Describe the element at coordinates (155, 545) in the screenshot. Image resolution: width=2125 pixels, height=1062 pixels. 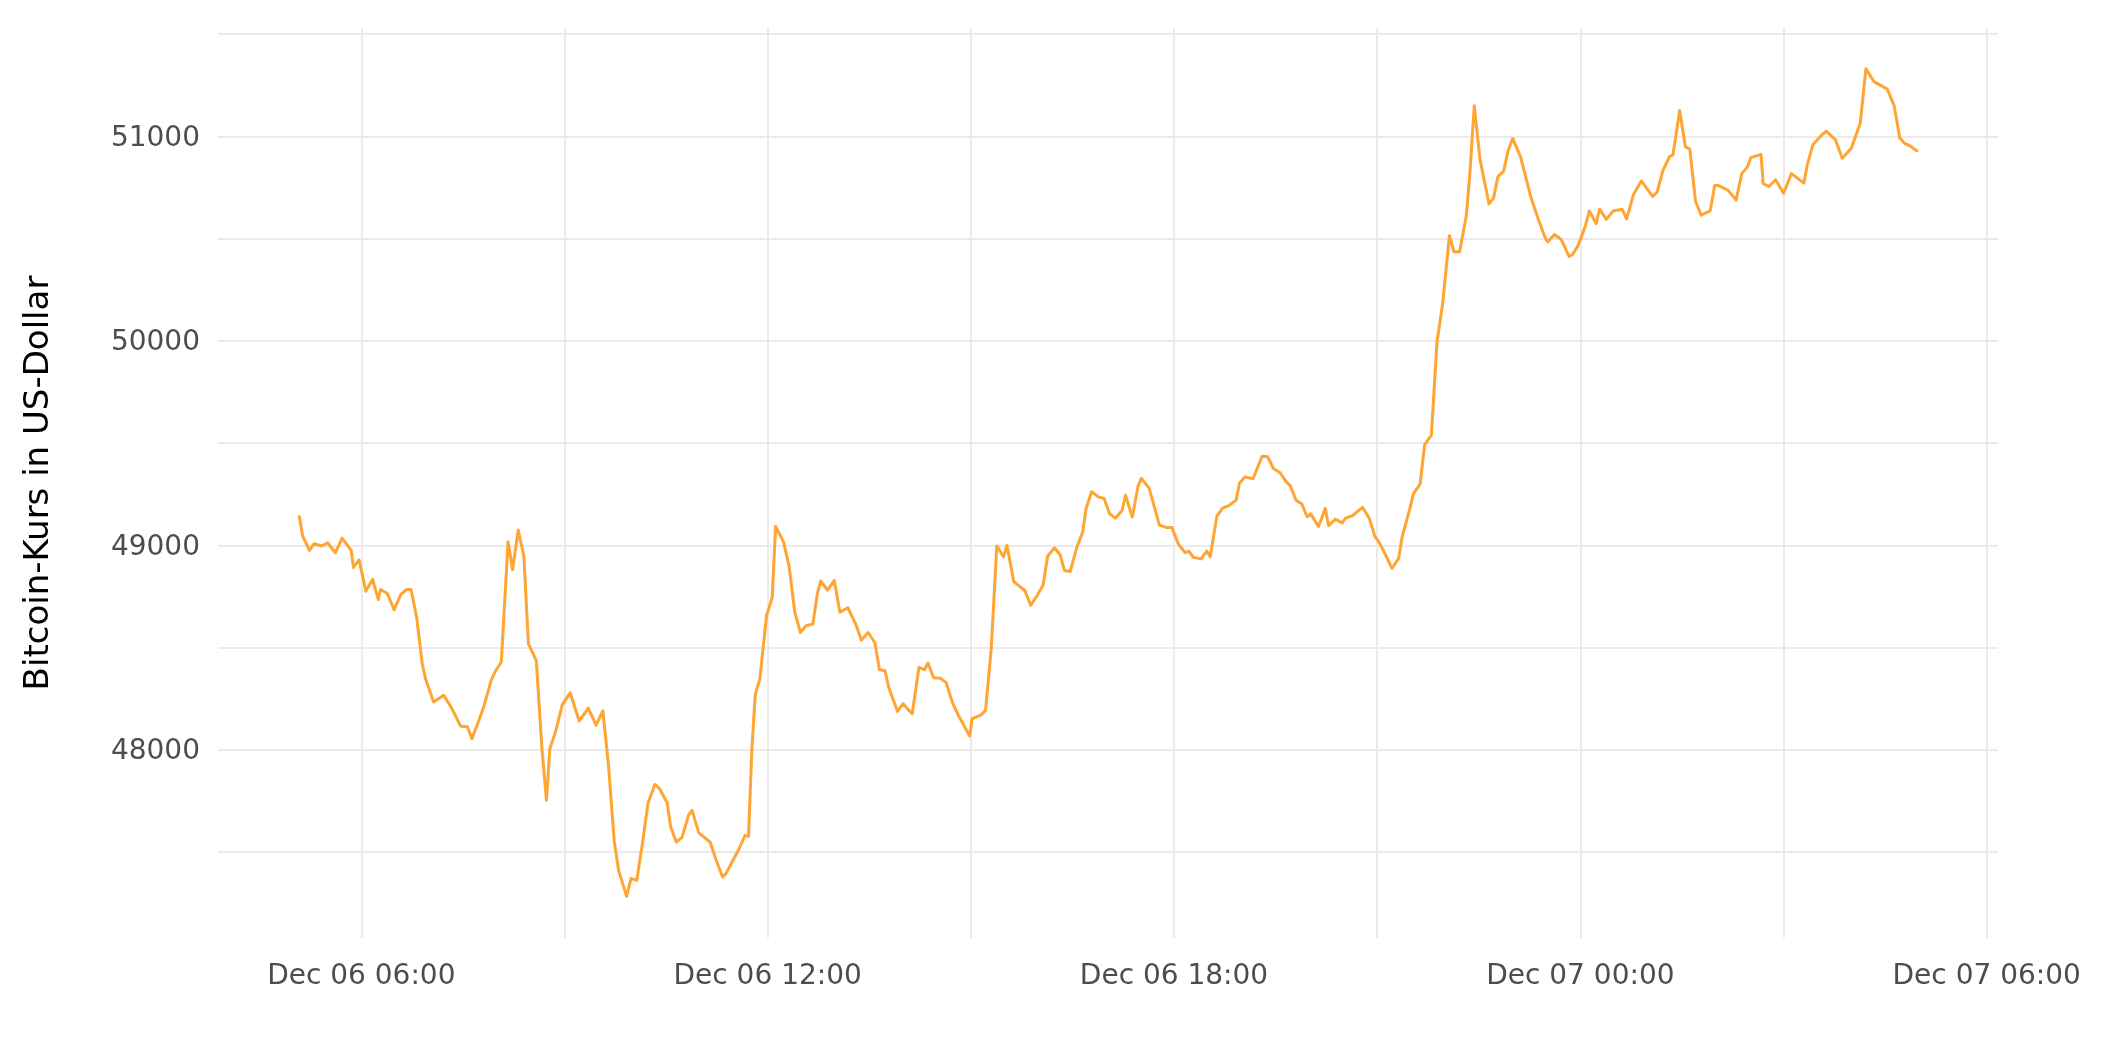
I see `y-tick-label: 49000` at that location.